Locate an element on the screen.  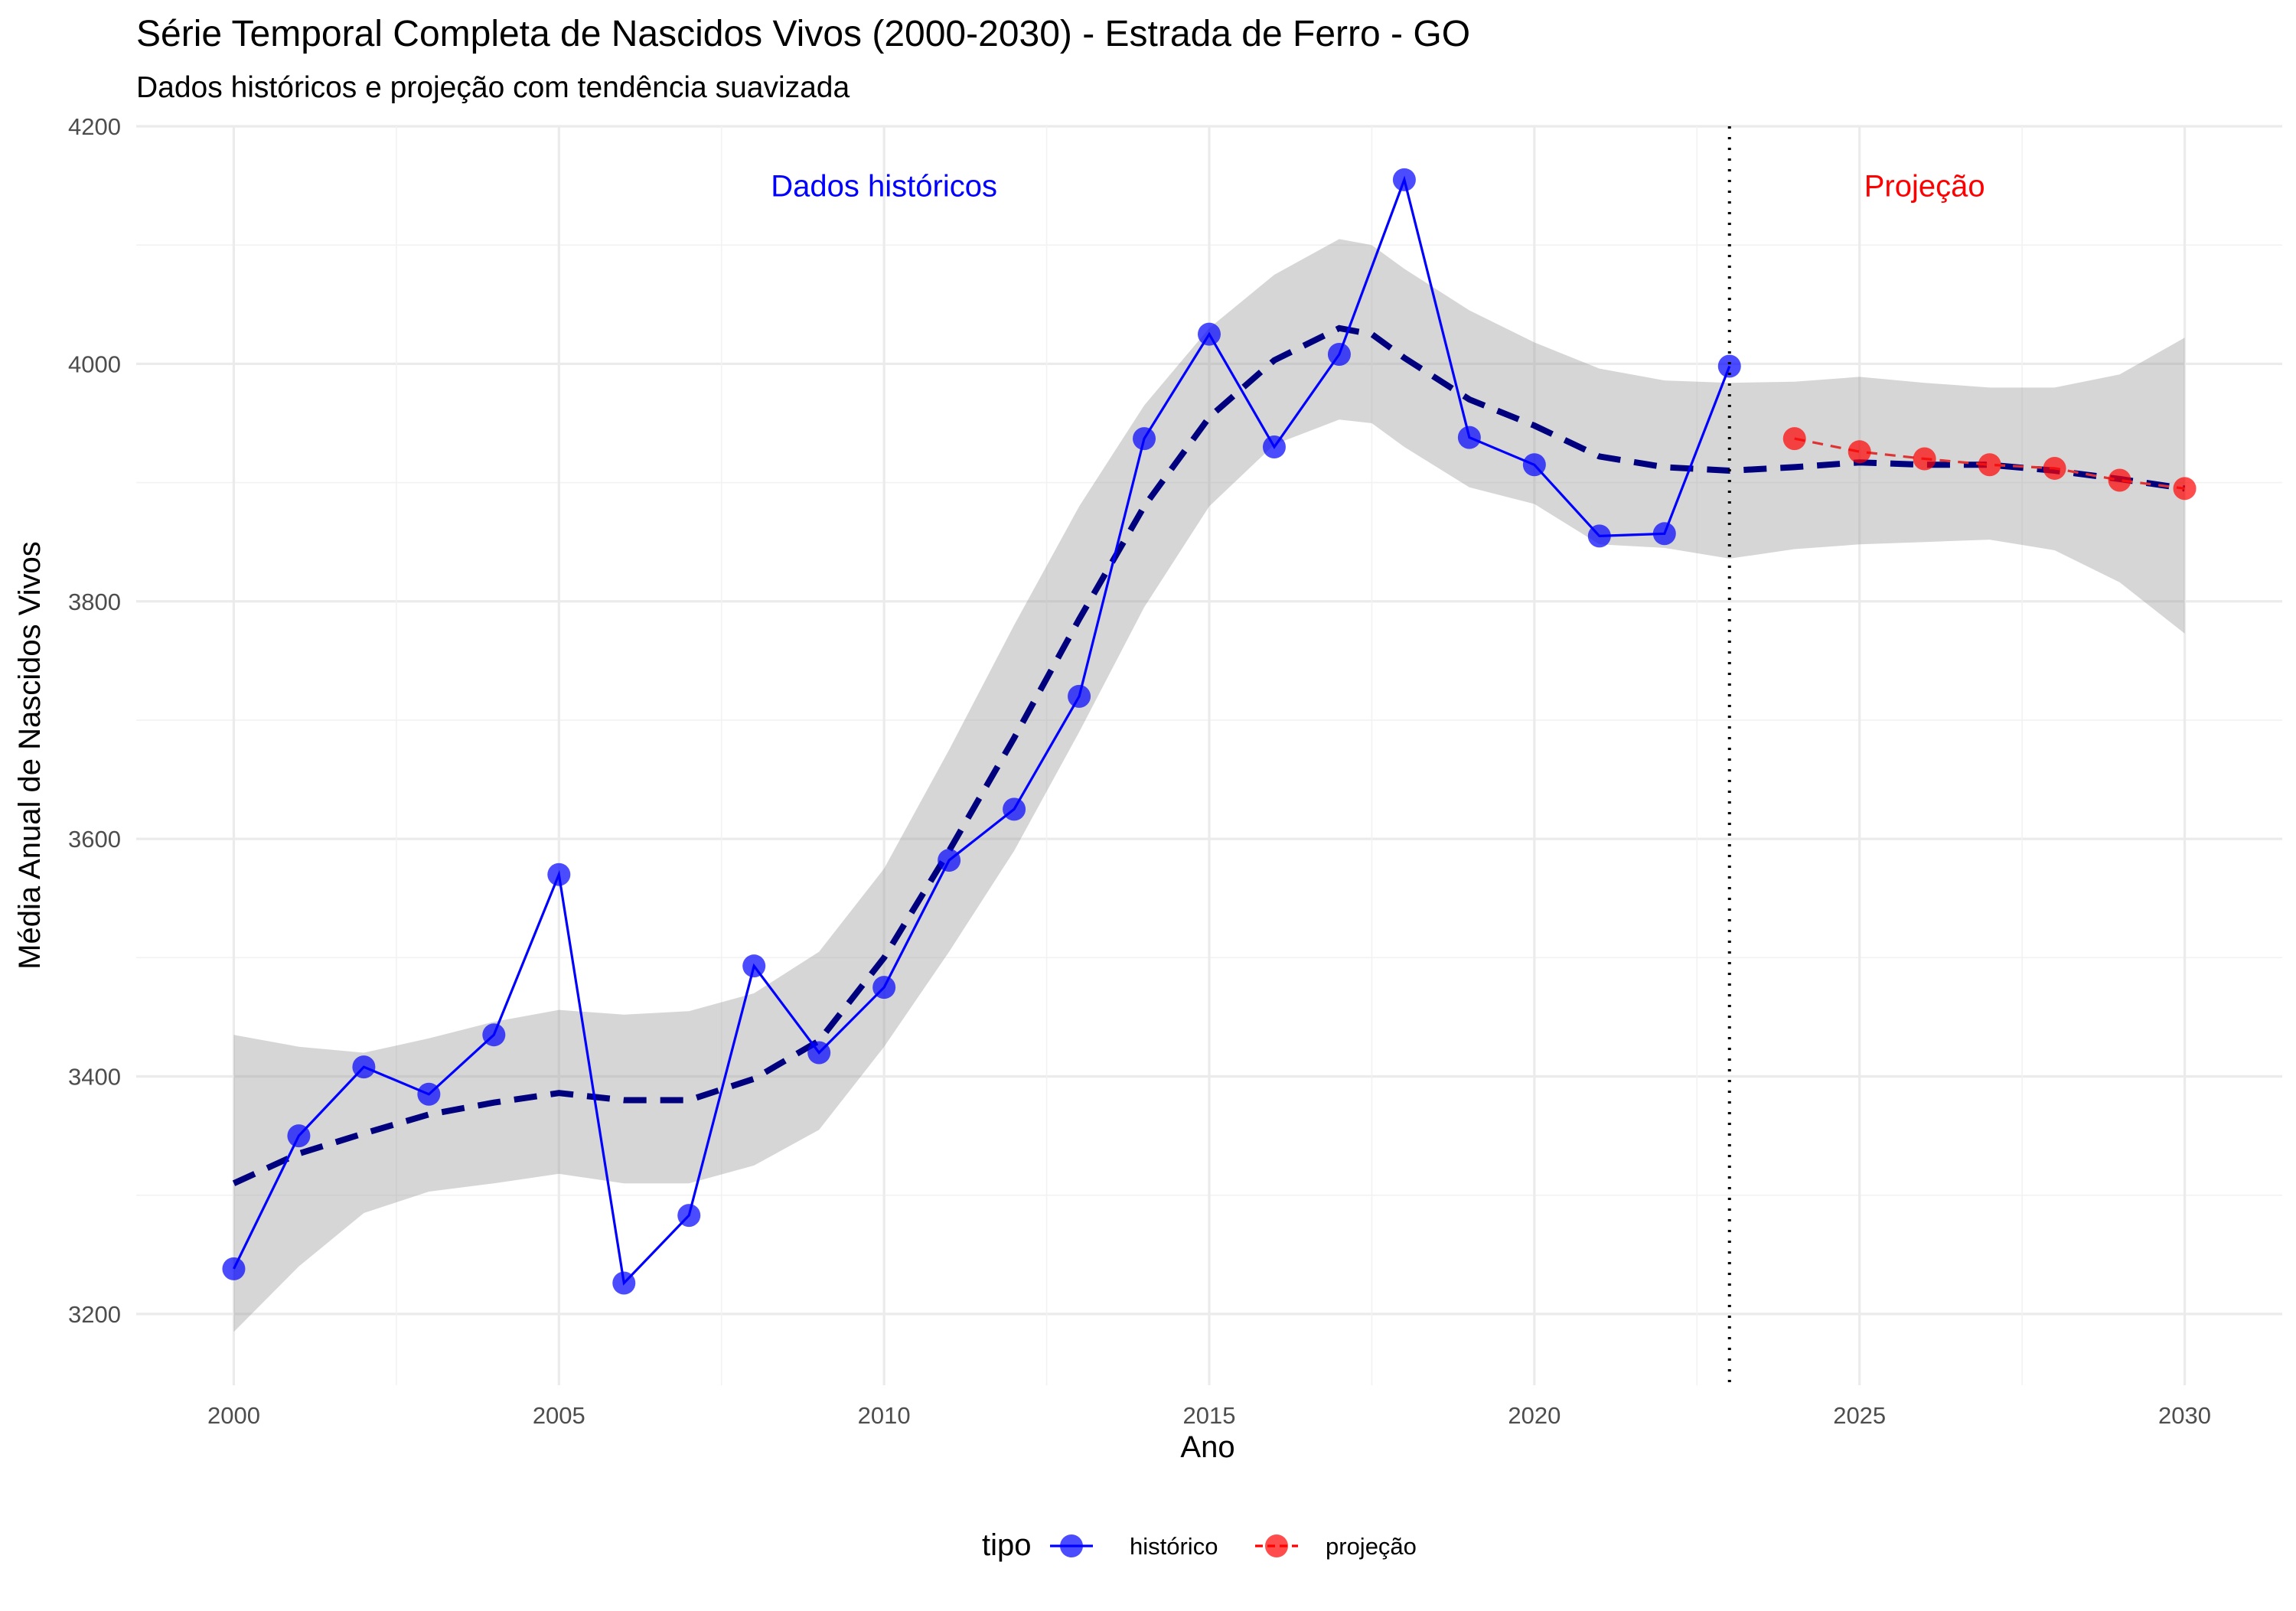
legend: tipo histórico projeção is located at coordinates (1199, 1545).